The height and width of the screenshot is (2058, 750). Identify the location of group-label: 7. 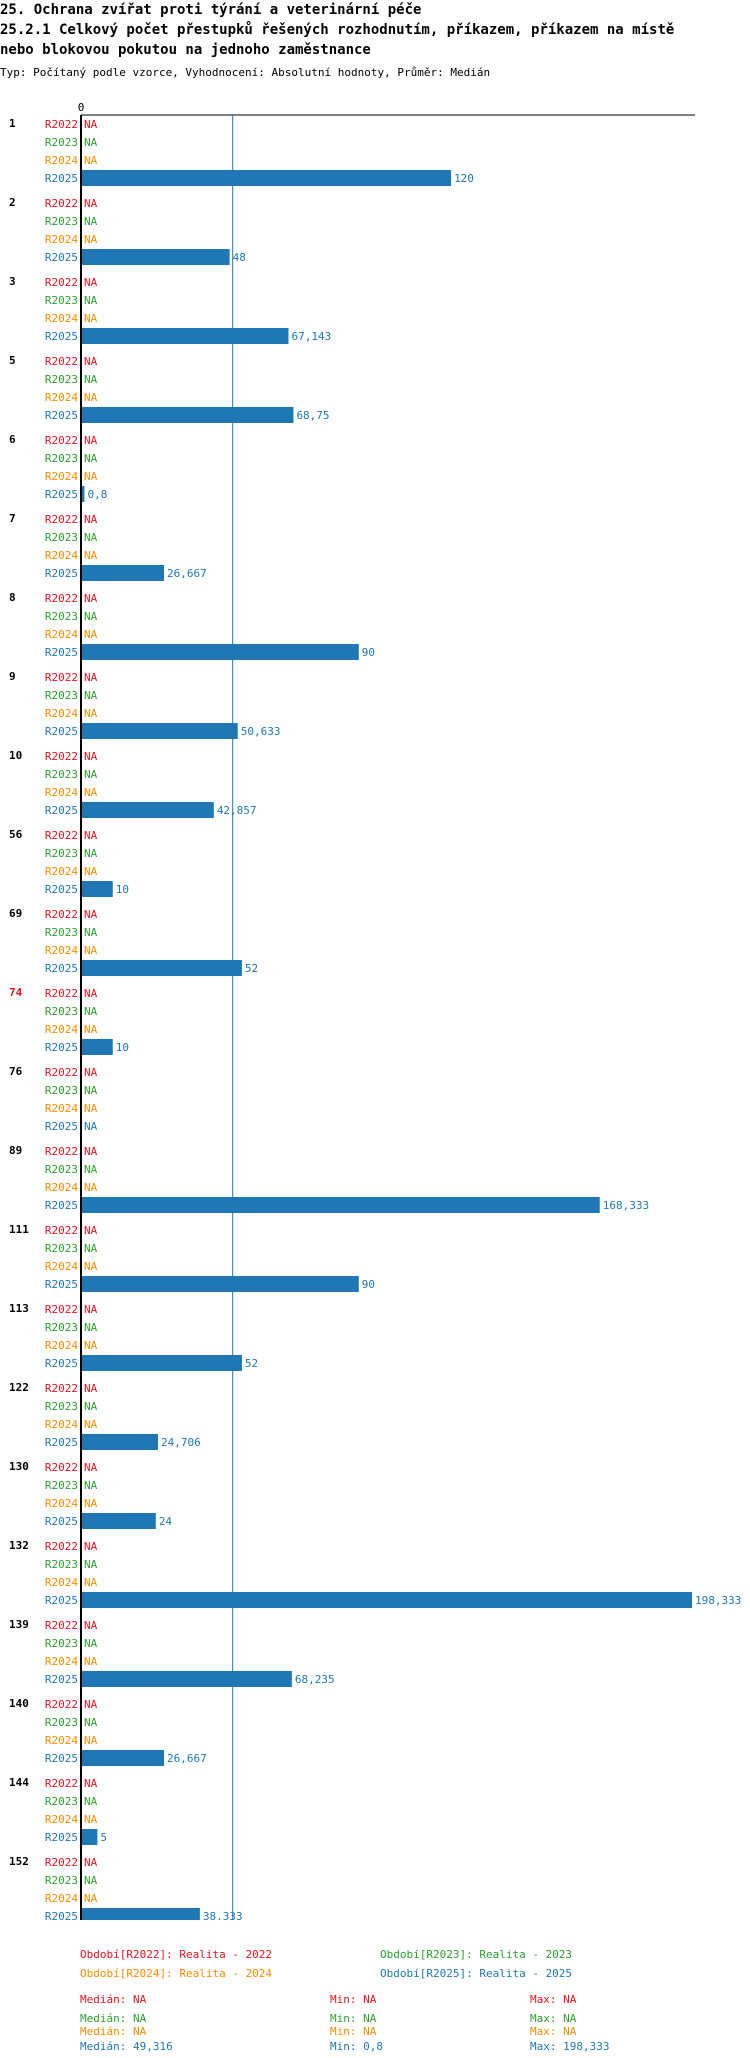
(12, 518).